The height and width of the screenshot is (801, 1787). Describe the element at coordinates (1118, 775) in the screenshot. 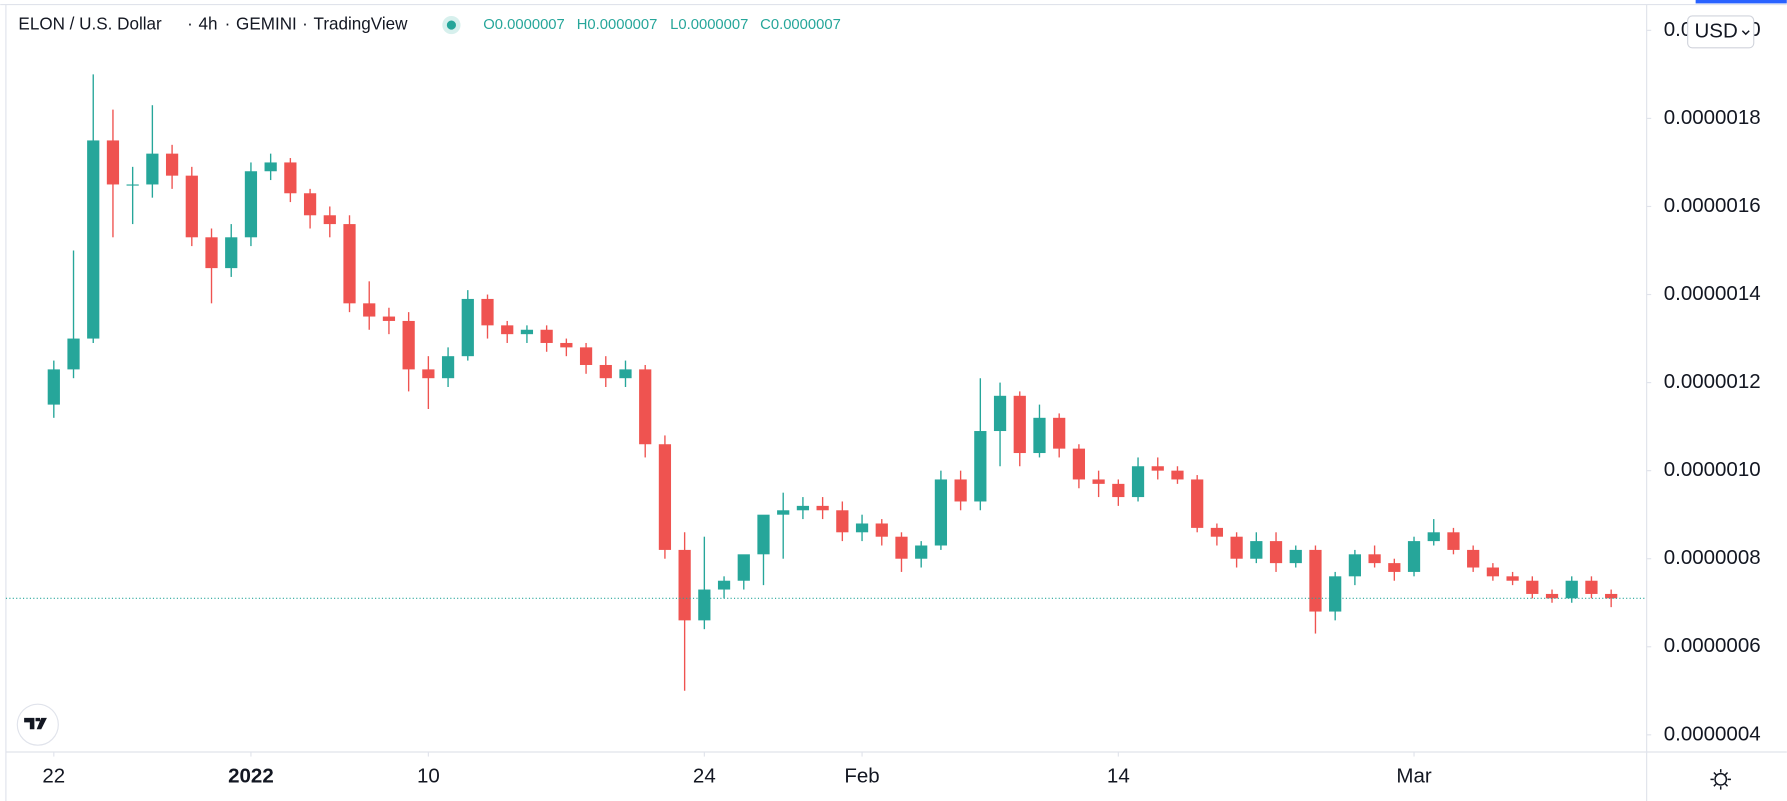

I see `x-tick-label: 14` at that location.